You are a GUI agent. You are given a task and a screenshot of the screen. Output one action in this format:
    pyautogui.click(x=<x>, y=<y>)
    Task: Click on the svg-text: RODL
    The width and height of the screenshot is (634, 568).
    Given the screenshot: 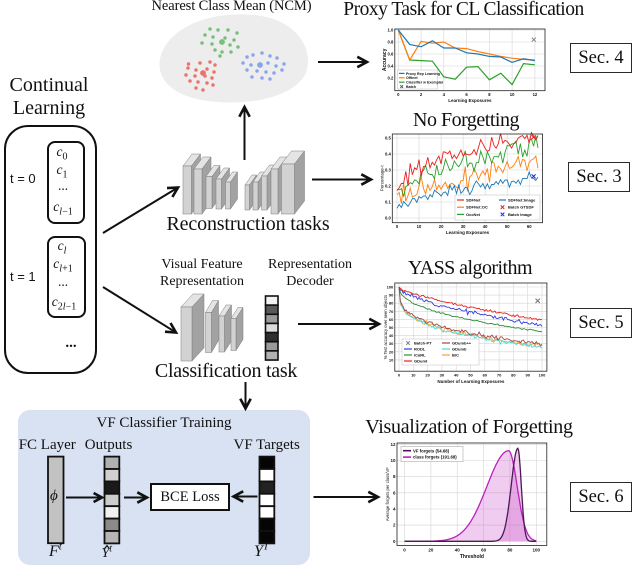 What is the action you would take?
    pyautogui.click(x=420, y=349)
    